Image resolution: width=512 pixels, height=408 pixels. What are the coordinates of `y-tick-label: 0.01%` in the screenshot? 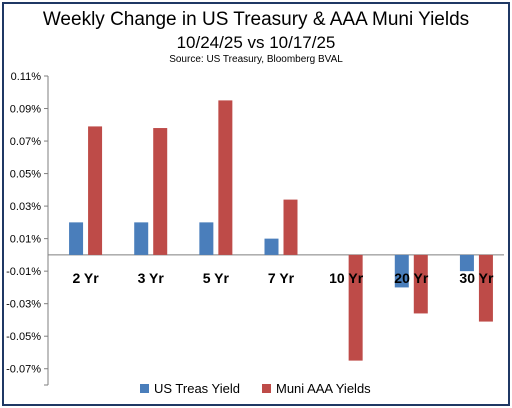 It's located at (25, 240).